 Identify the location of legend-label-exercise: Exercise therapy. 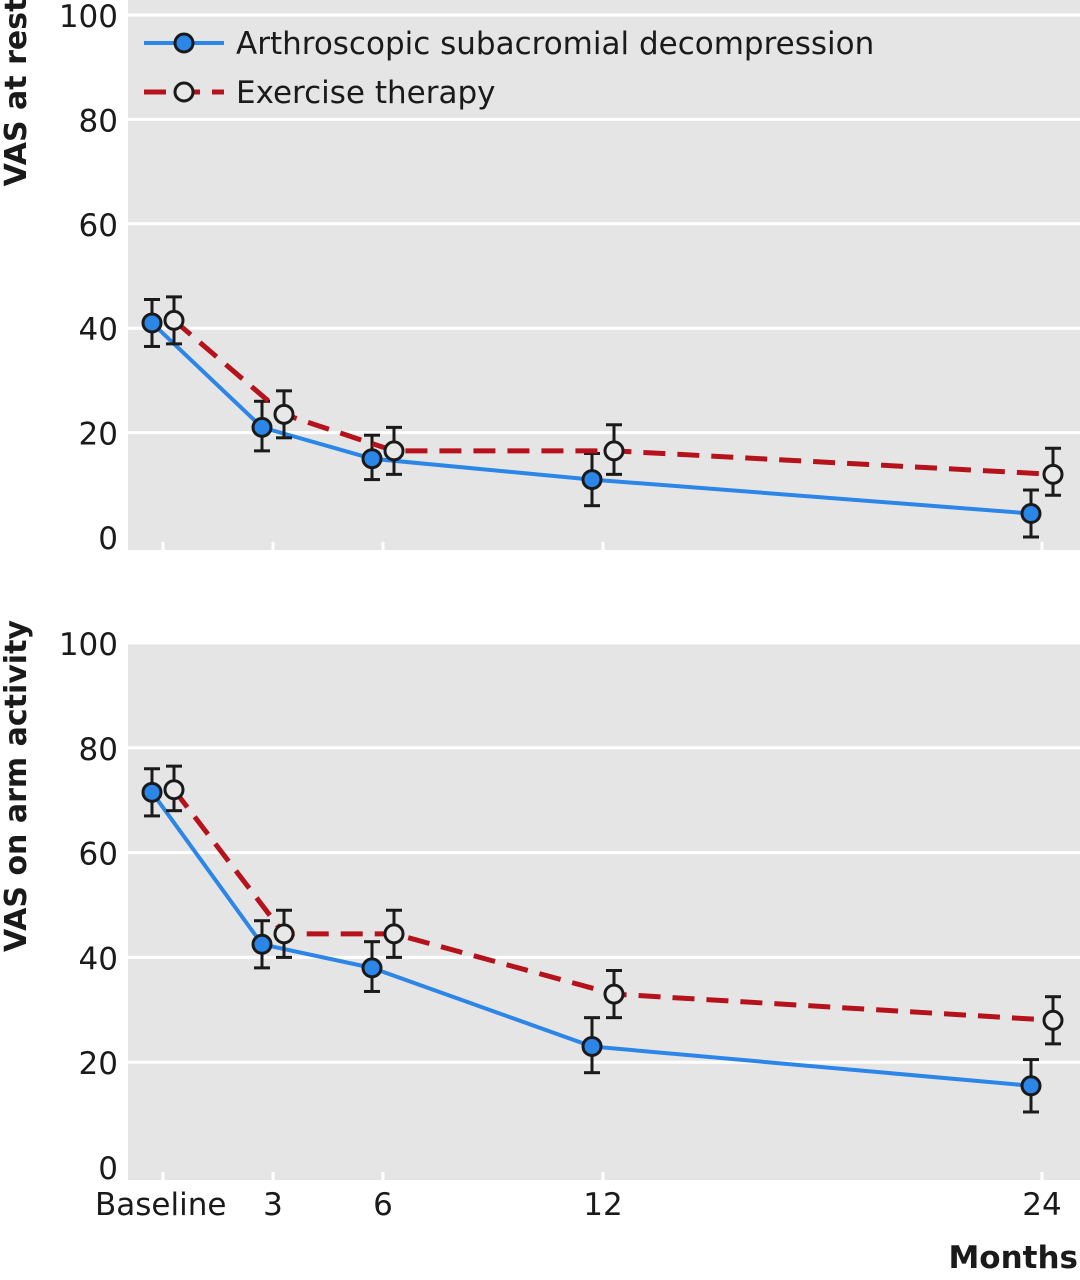
(366, 93).